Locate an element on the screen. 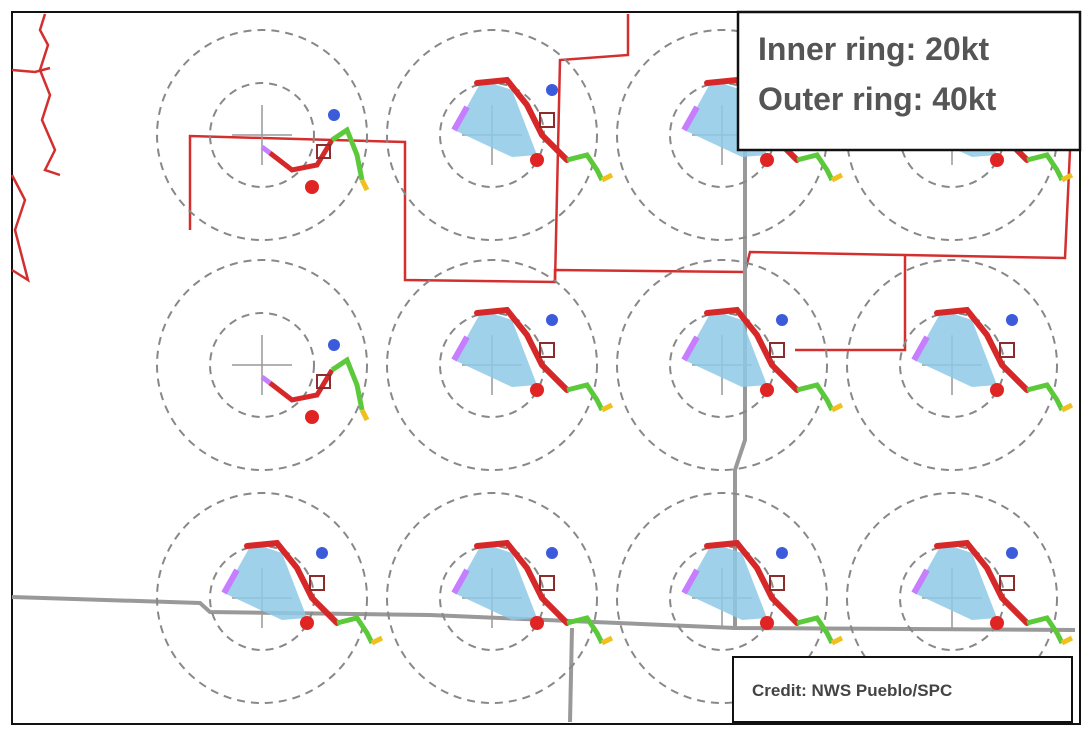 The image size is (1092, 740). credit-box: Credit: NWS Pueblo/SPC is located at coordinates (902, 689).